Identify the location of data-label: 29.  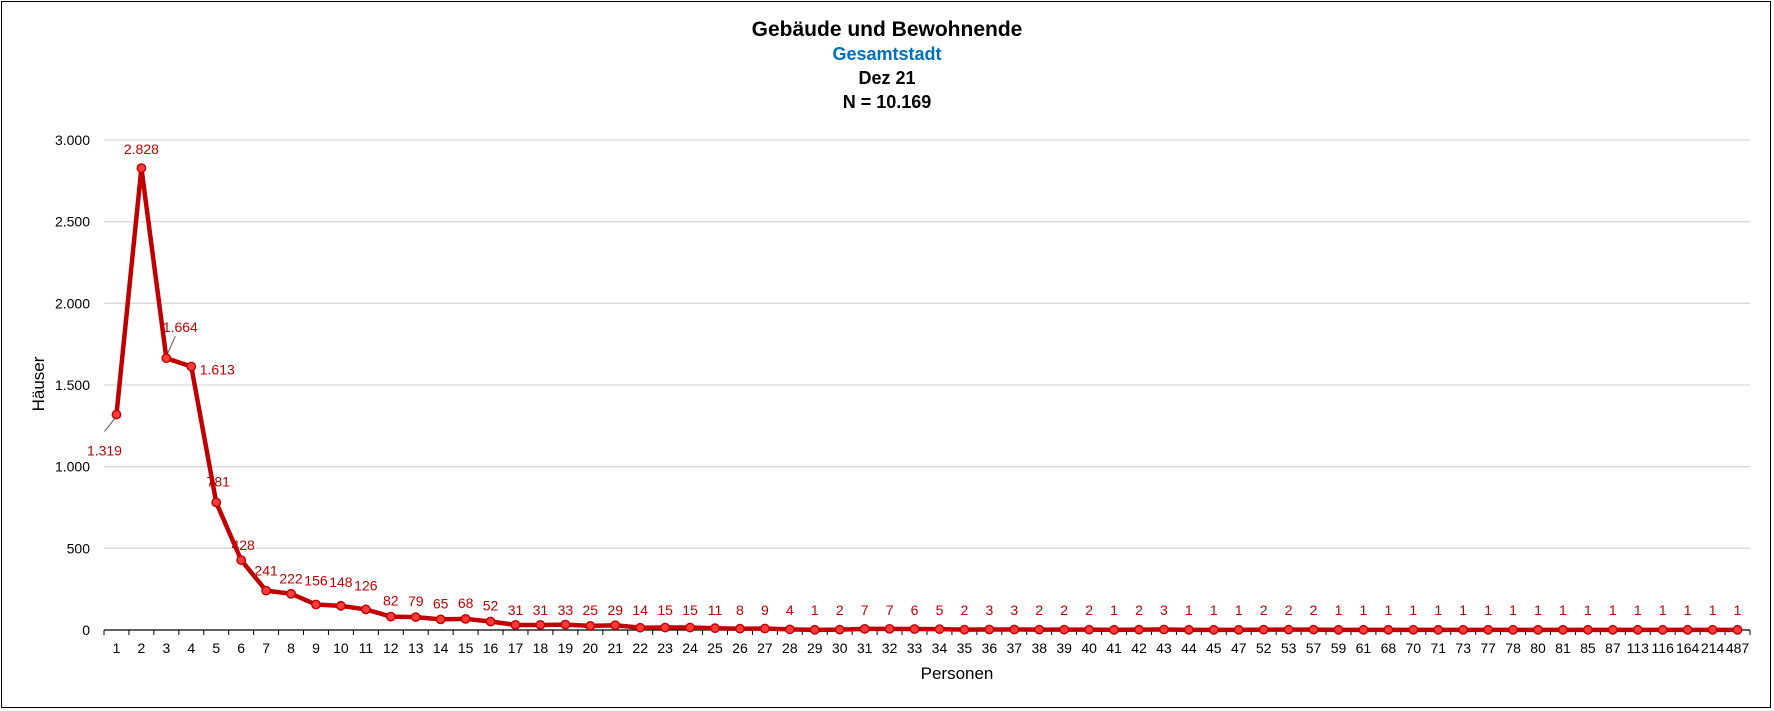
(615, 610).